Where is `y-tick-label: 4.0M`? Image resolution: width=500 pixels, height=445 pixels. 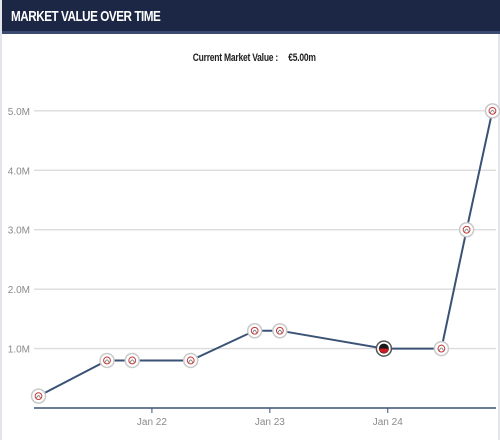 y-tick-label: 4.0M is located at coordinates (19, 171).